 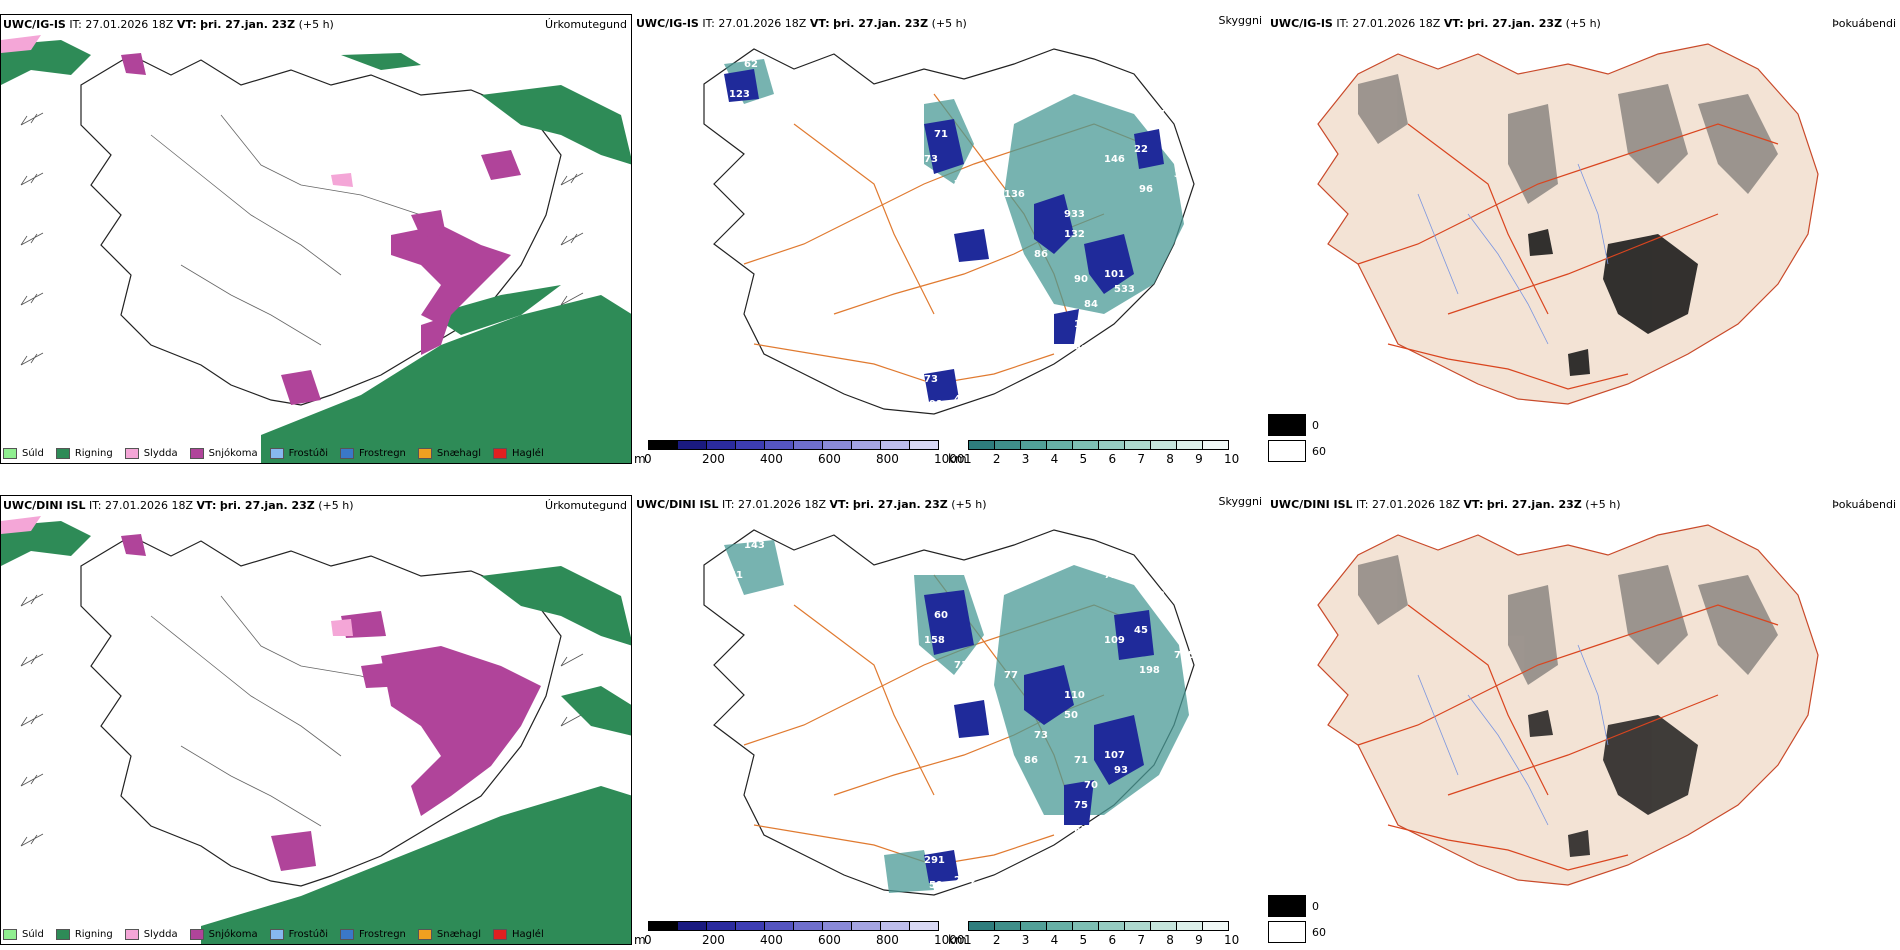 I want to click on fog-label-row2: Þokuábendi, so click(x=1864, y=504).